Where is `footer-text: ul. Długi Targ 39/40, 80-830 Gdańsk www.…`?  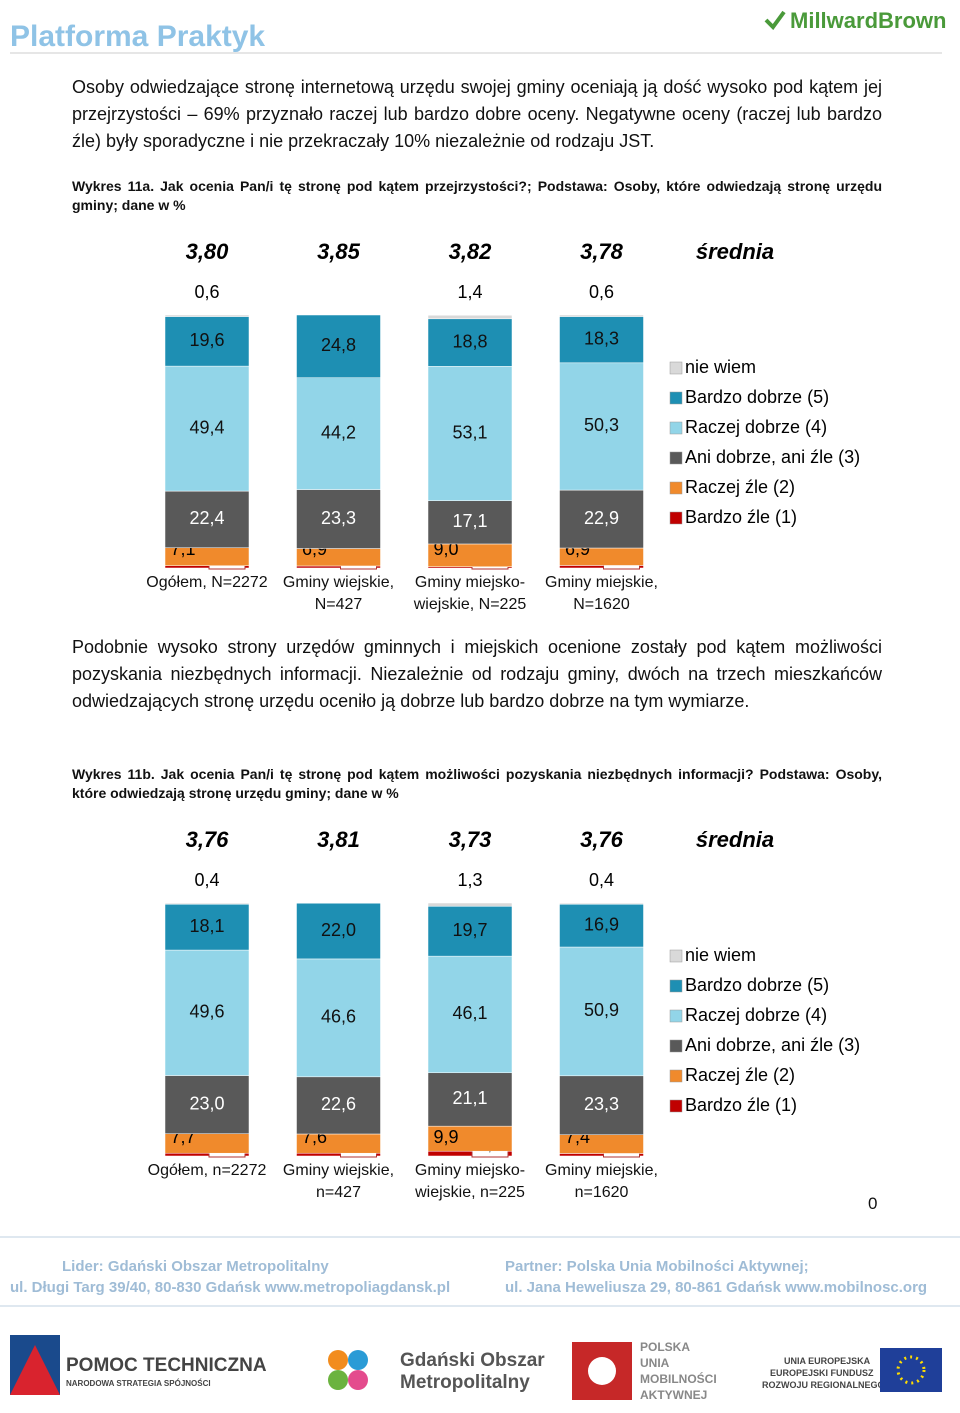 footer-text: ul. Długi Targ 39/40, 80-830 Gdańsk www.… is located at coordinates (230, 1287).